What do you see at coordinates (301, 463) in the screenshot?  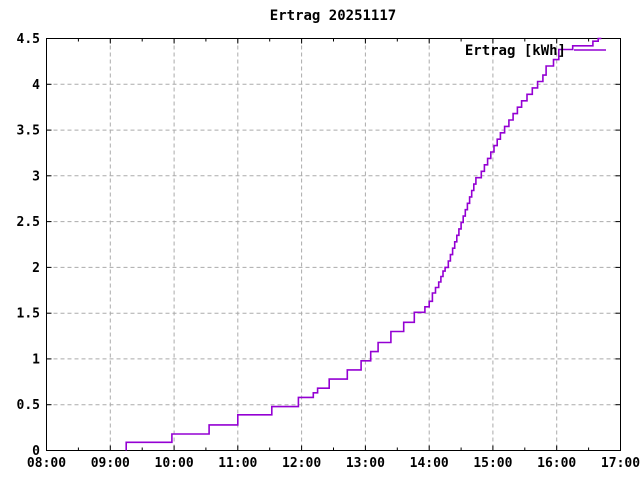 I see `x-tick-label: 12:00` at bounding box center [301, 463].